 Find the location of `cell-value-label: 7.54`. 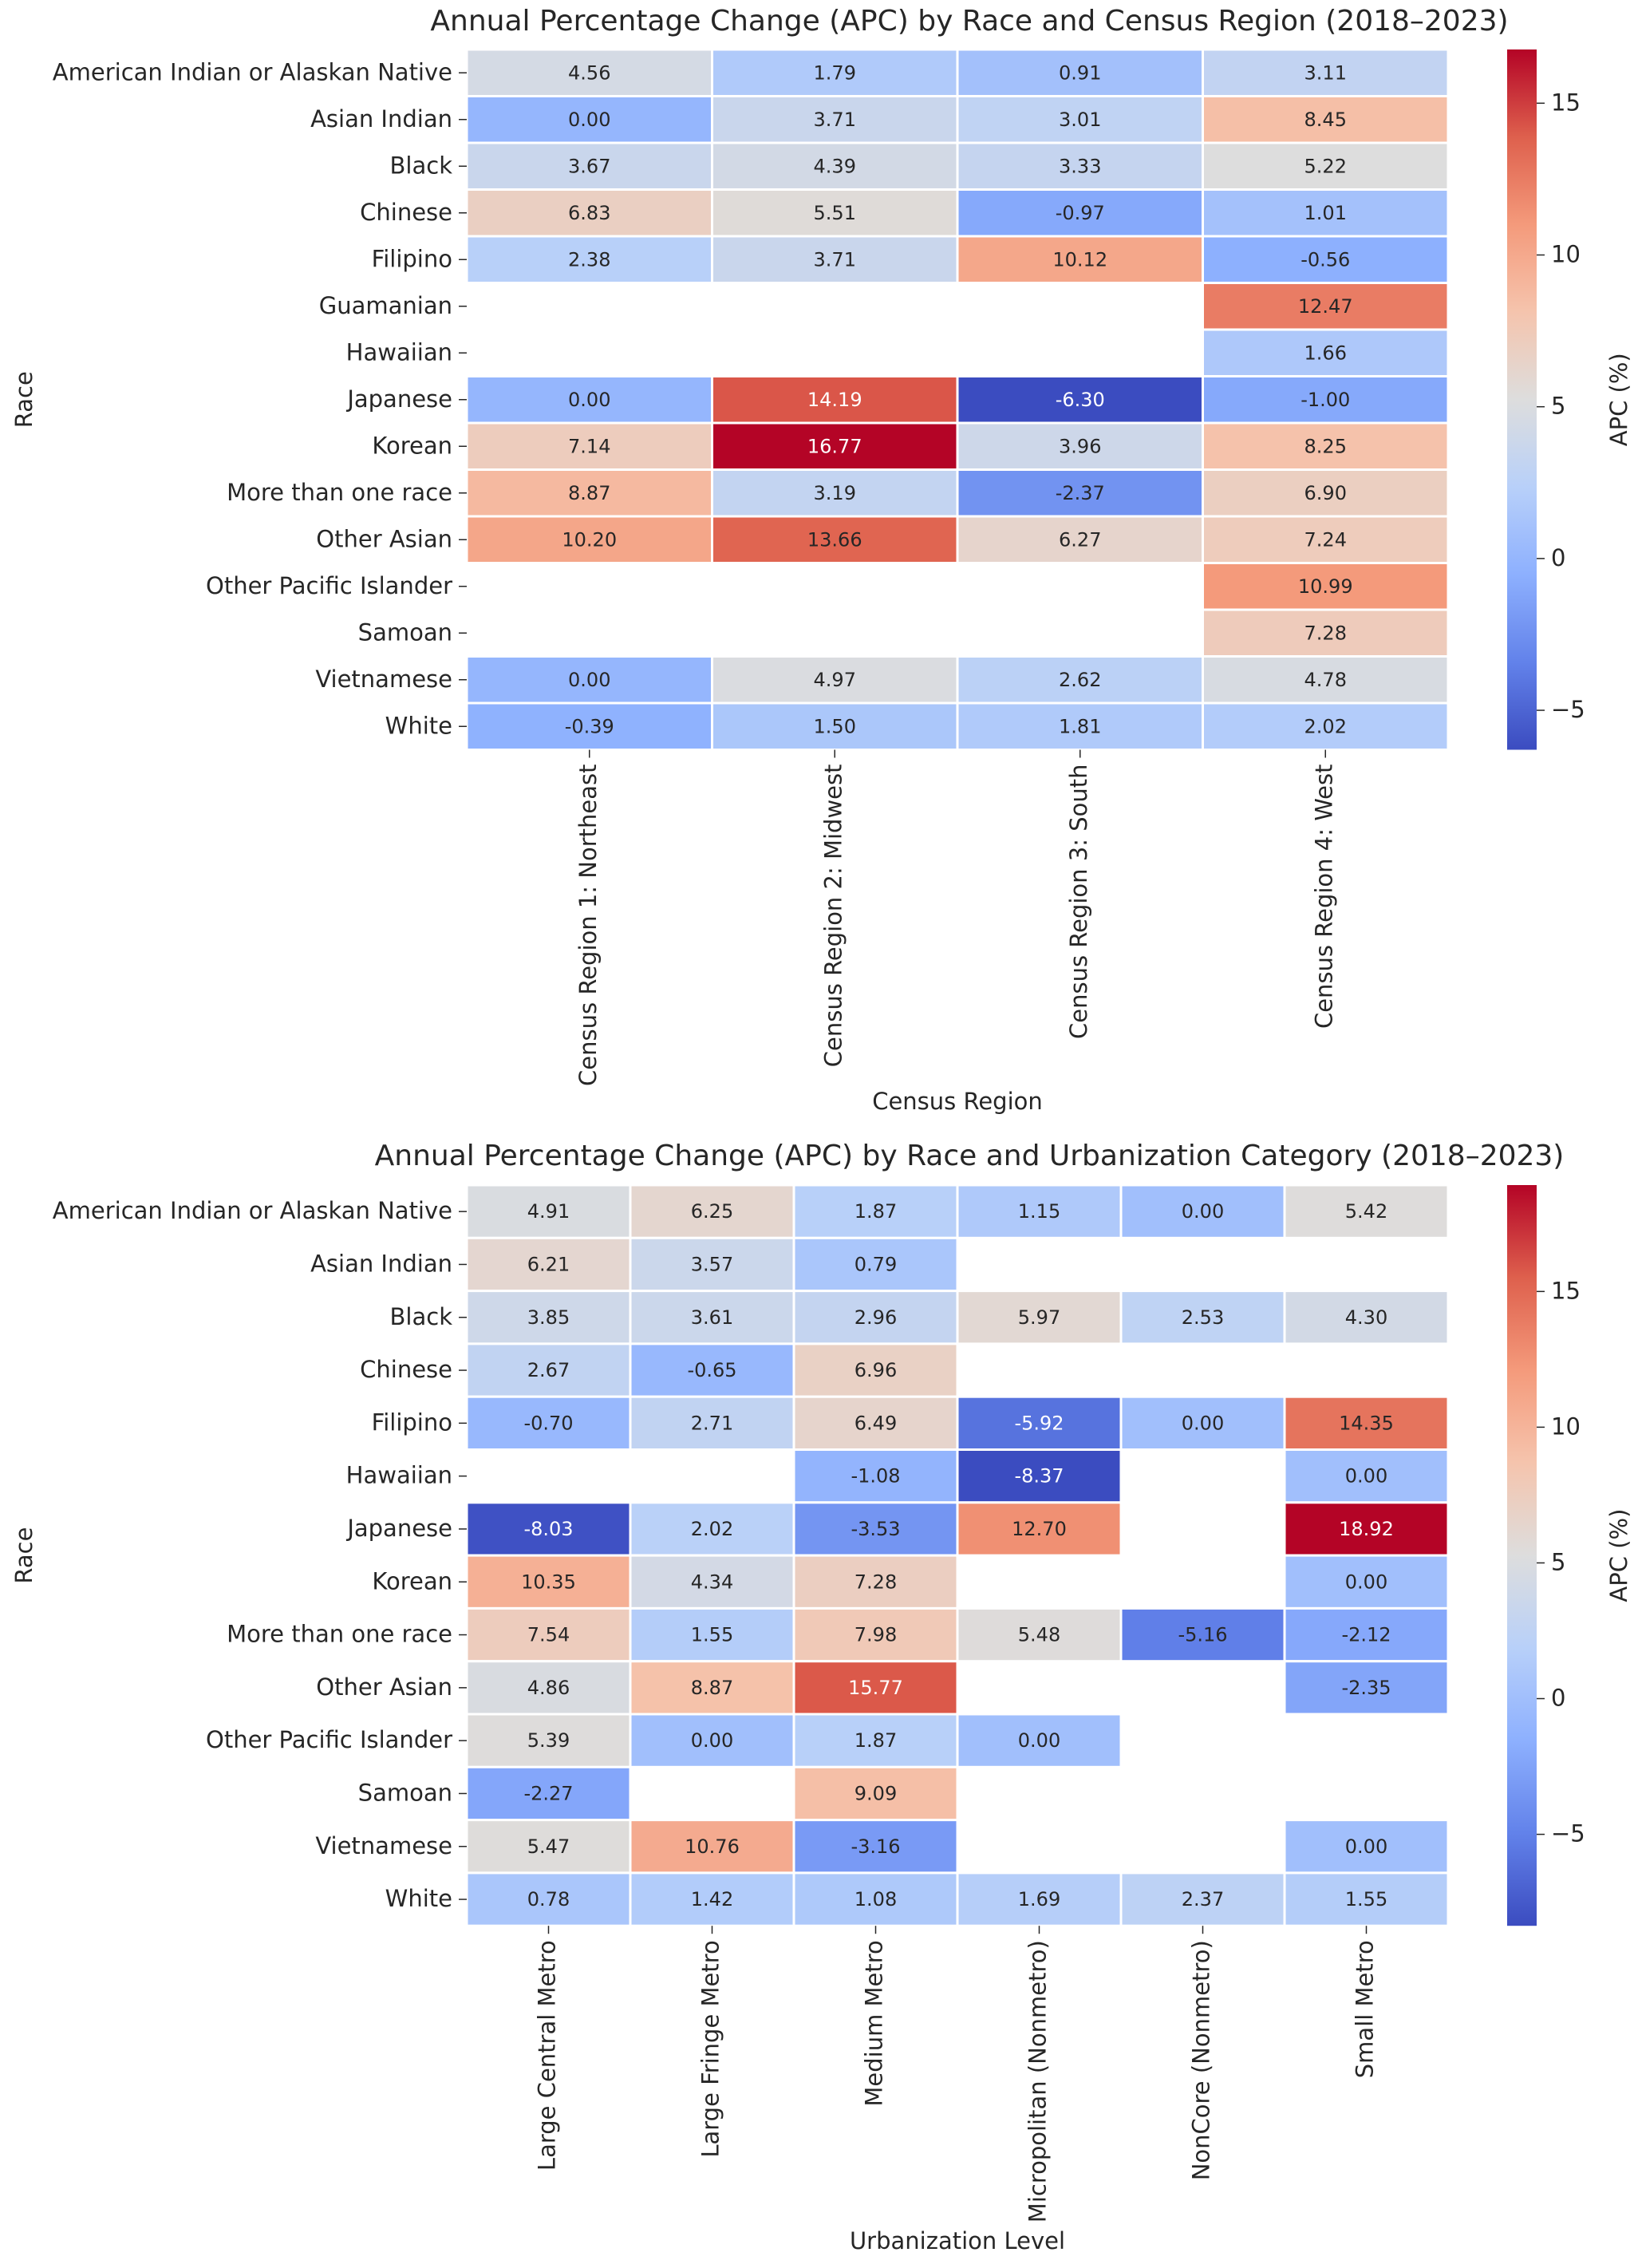

cell-value-label: 7.54 is located at coordinates (548, 1635).